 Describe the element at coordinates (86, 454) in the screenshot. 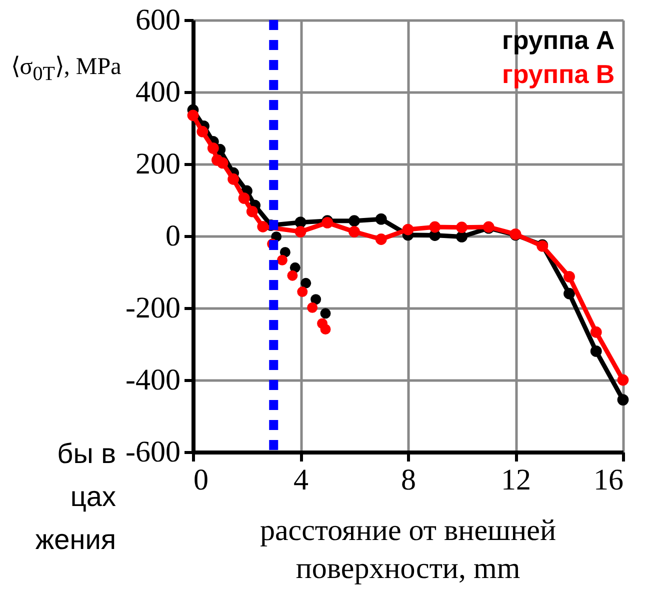

I see `text: бы в` at that location.